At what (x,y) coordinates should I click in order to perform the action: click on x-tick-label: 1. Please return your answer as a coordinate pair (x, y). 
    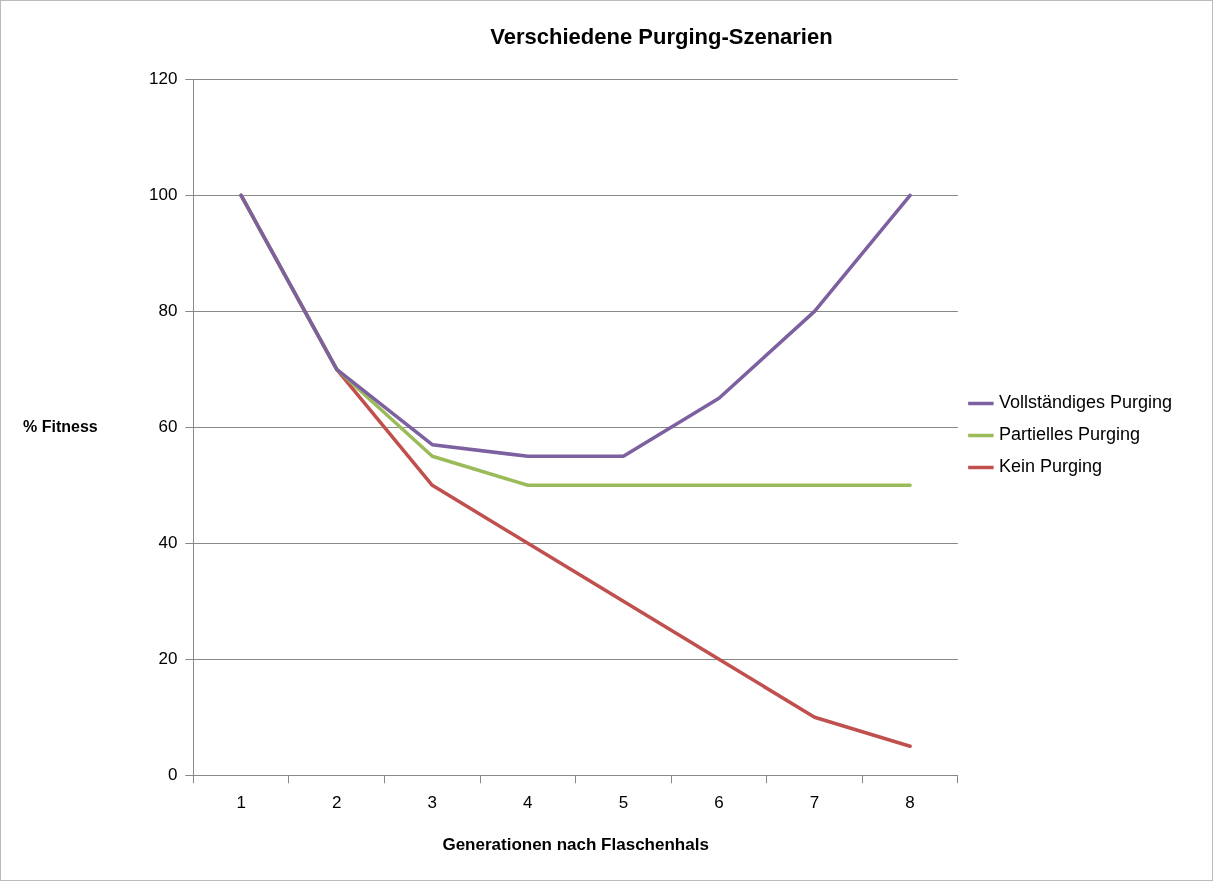
    Looking at the image, I should click on (241, 803).